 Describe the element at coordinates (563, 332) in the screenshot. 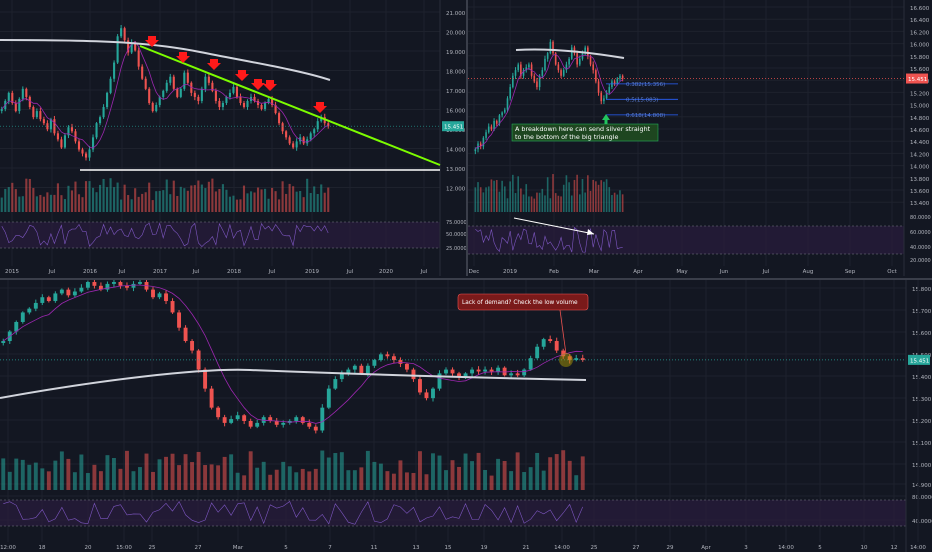

I see `callout-pointer` at that location.